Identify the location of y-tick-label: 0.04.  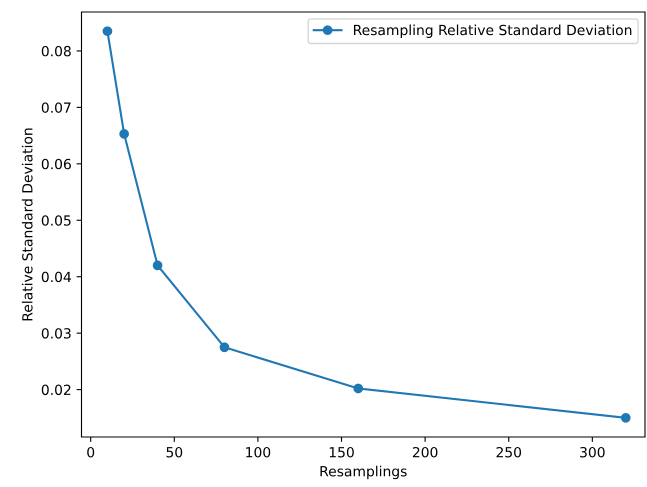
(56, 277).